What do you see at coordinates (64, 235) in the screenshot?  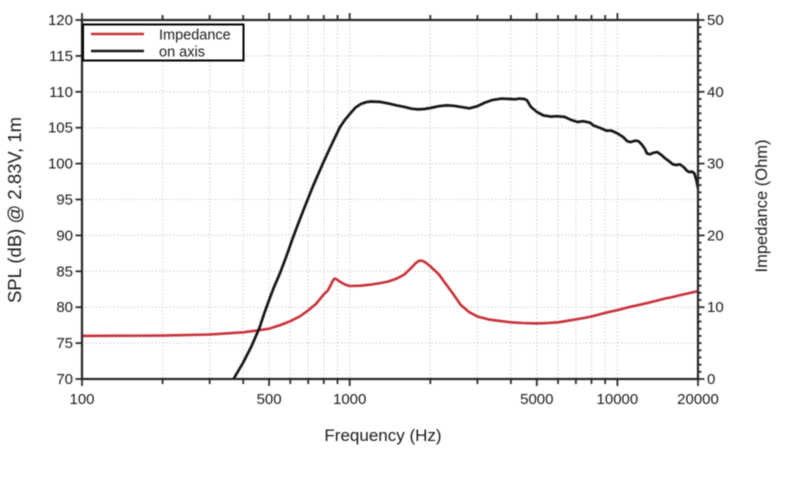 I see `svg-text: 90` at bounding box center [64, 235].